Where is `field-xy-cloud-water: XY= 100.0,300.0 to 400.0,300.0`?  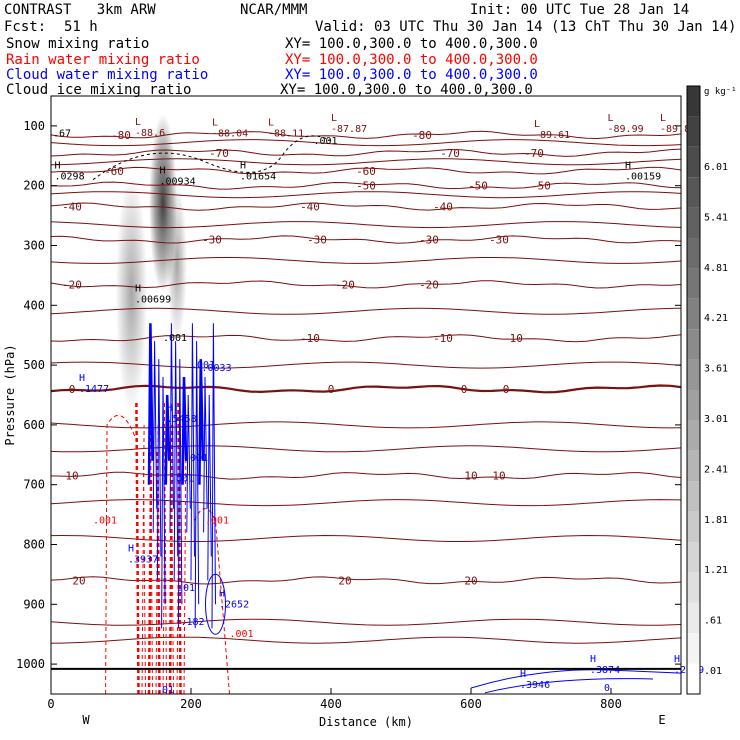
field-xy-cloud-water: XY= 100.0,300.0 to 400.0,300.0 is located at coordinates (411, 75).